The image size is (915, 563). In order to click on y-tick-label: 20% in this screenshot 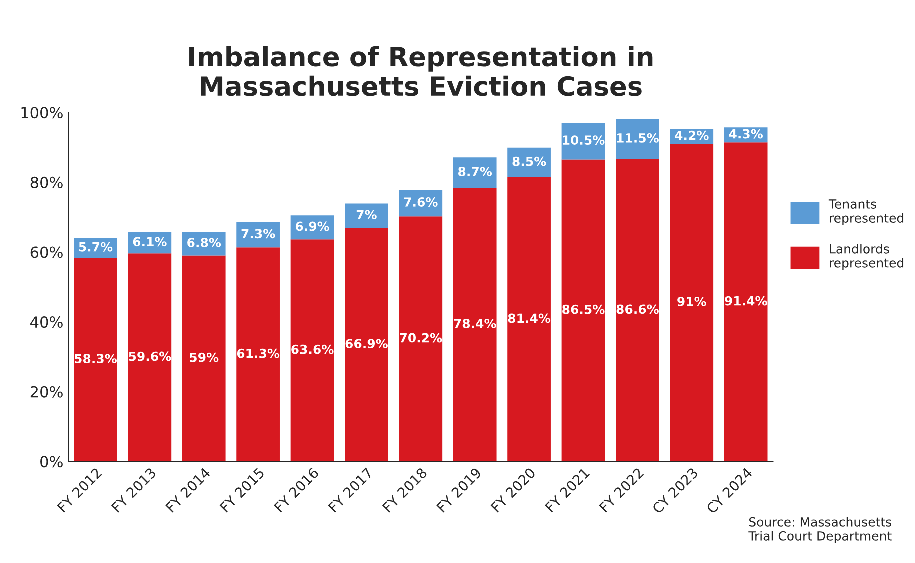, I will do `click(46, 392)`.